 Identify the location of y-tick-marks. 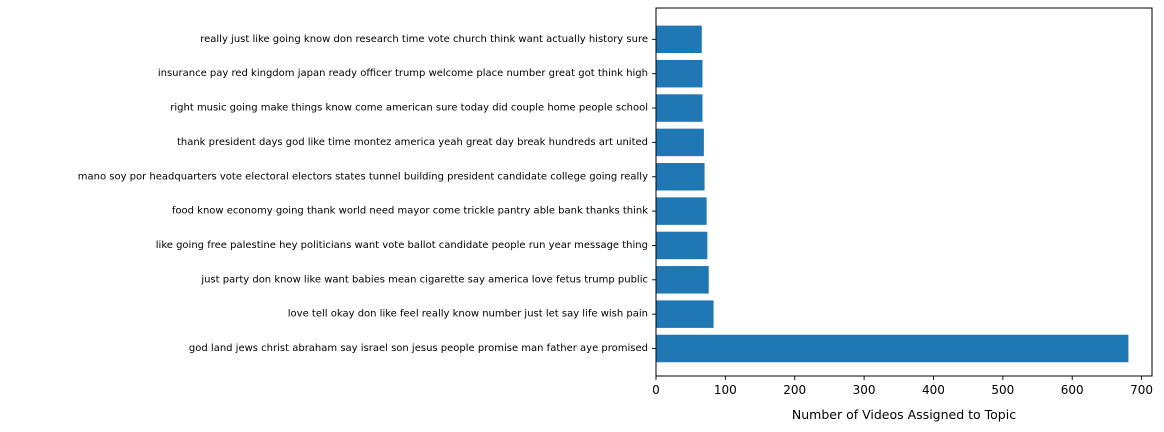
(654, 193).